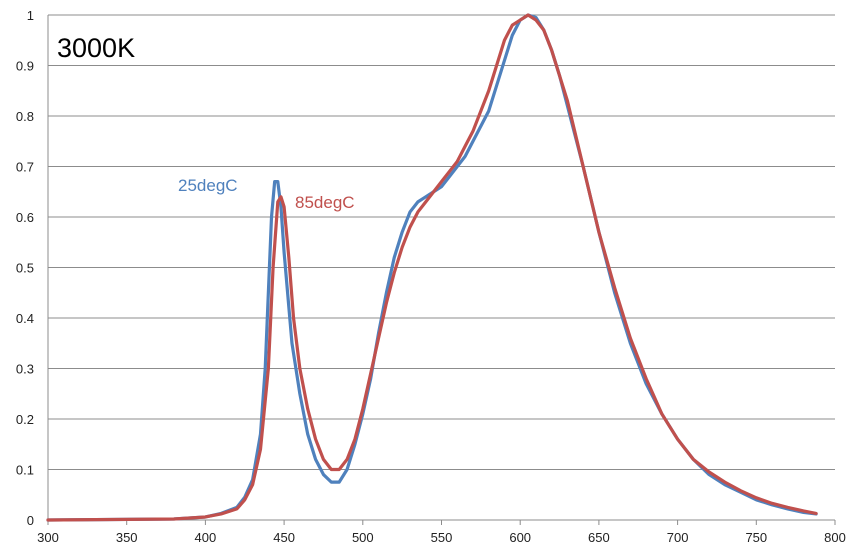  What do you see at coordinates (442, 537) in the screenshot?
I see `x-tick-label: 550` at bounding box center [442, 537].